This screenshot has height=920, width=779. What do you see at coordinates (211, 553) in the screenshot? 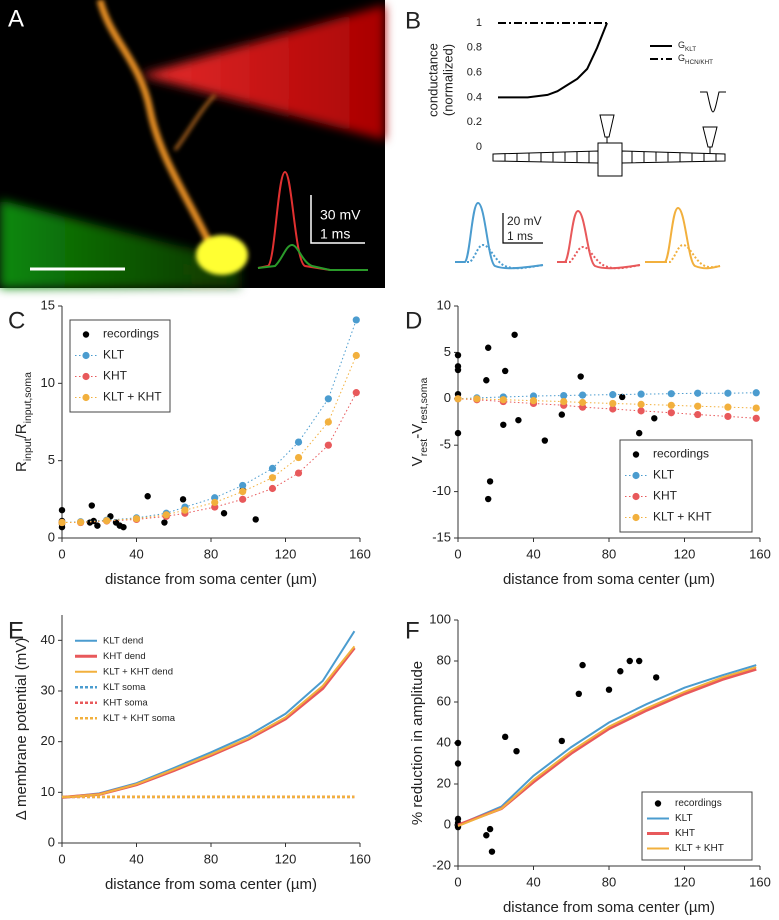
I see `x-tick-label: 80` at bounding box center [211, 553].